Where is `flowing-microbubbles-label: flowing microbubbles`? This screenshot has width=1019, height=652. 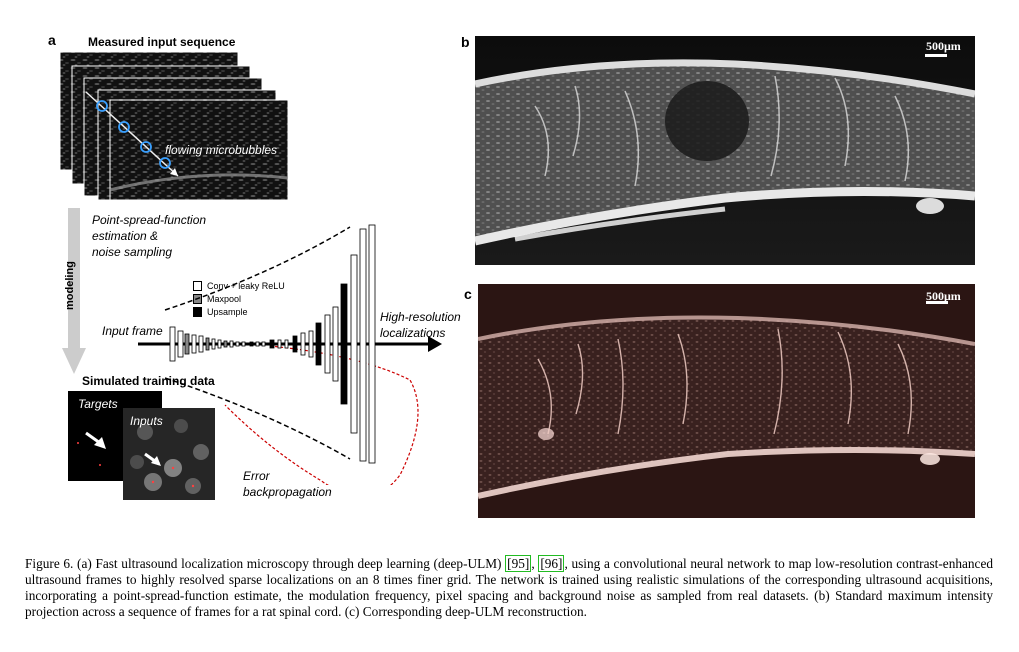
flowing-microbubbles-label: flowing microbubbles is located at coordinates (221, 150).